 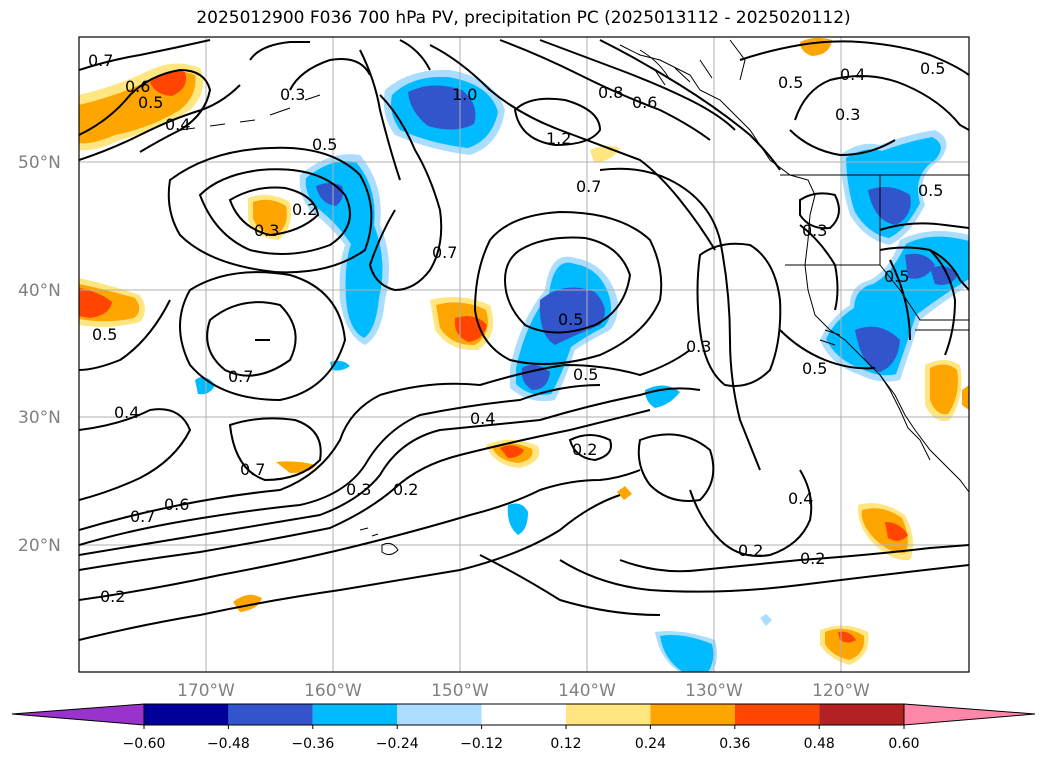 I want to click on colorbar-tick-label: −0.24, so click(x=397, y=744).